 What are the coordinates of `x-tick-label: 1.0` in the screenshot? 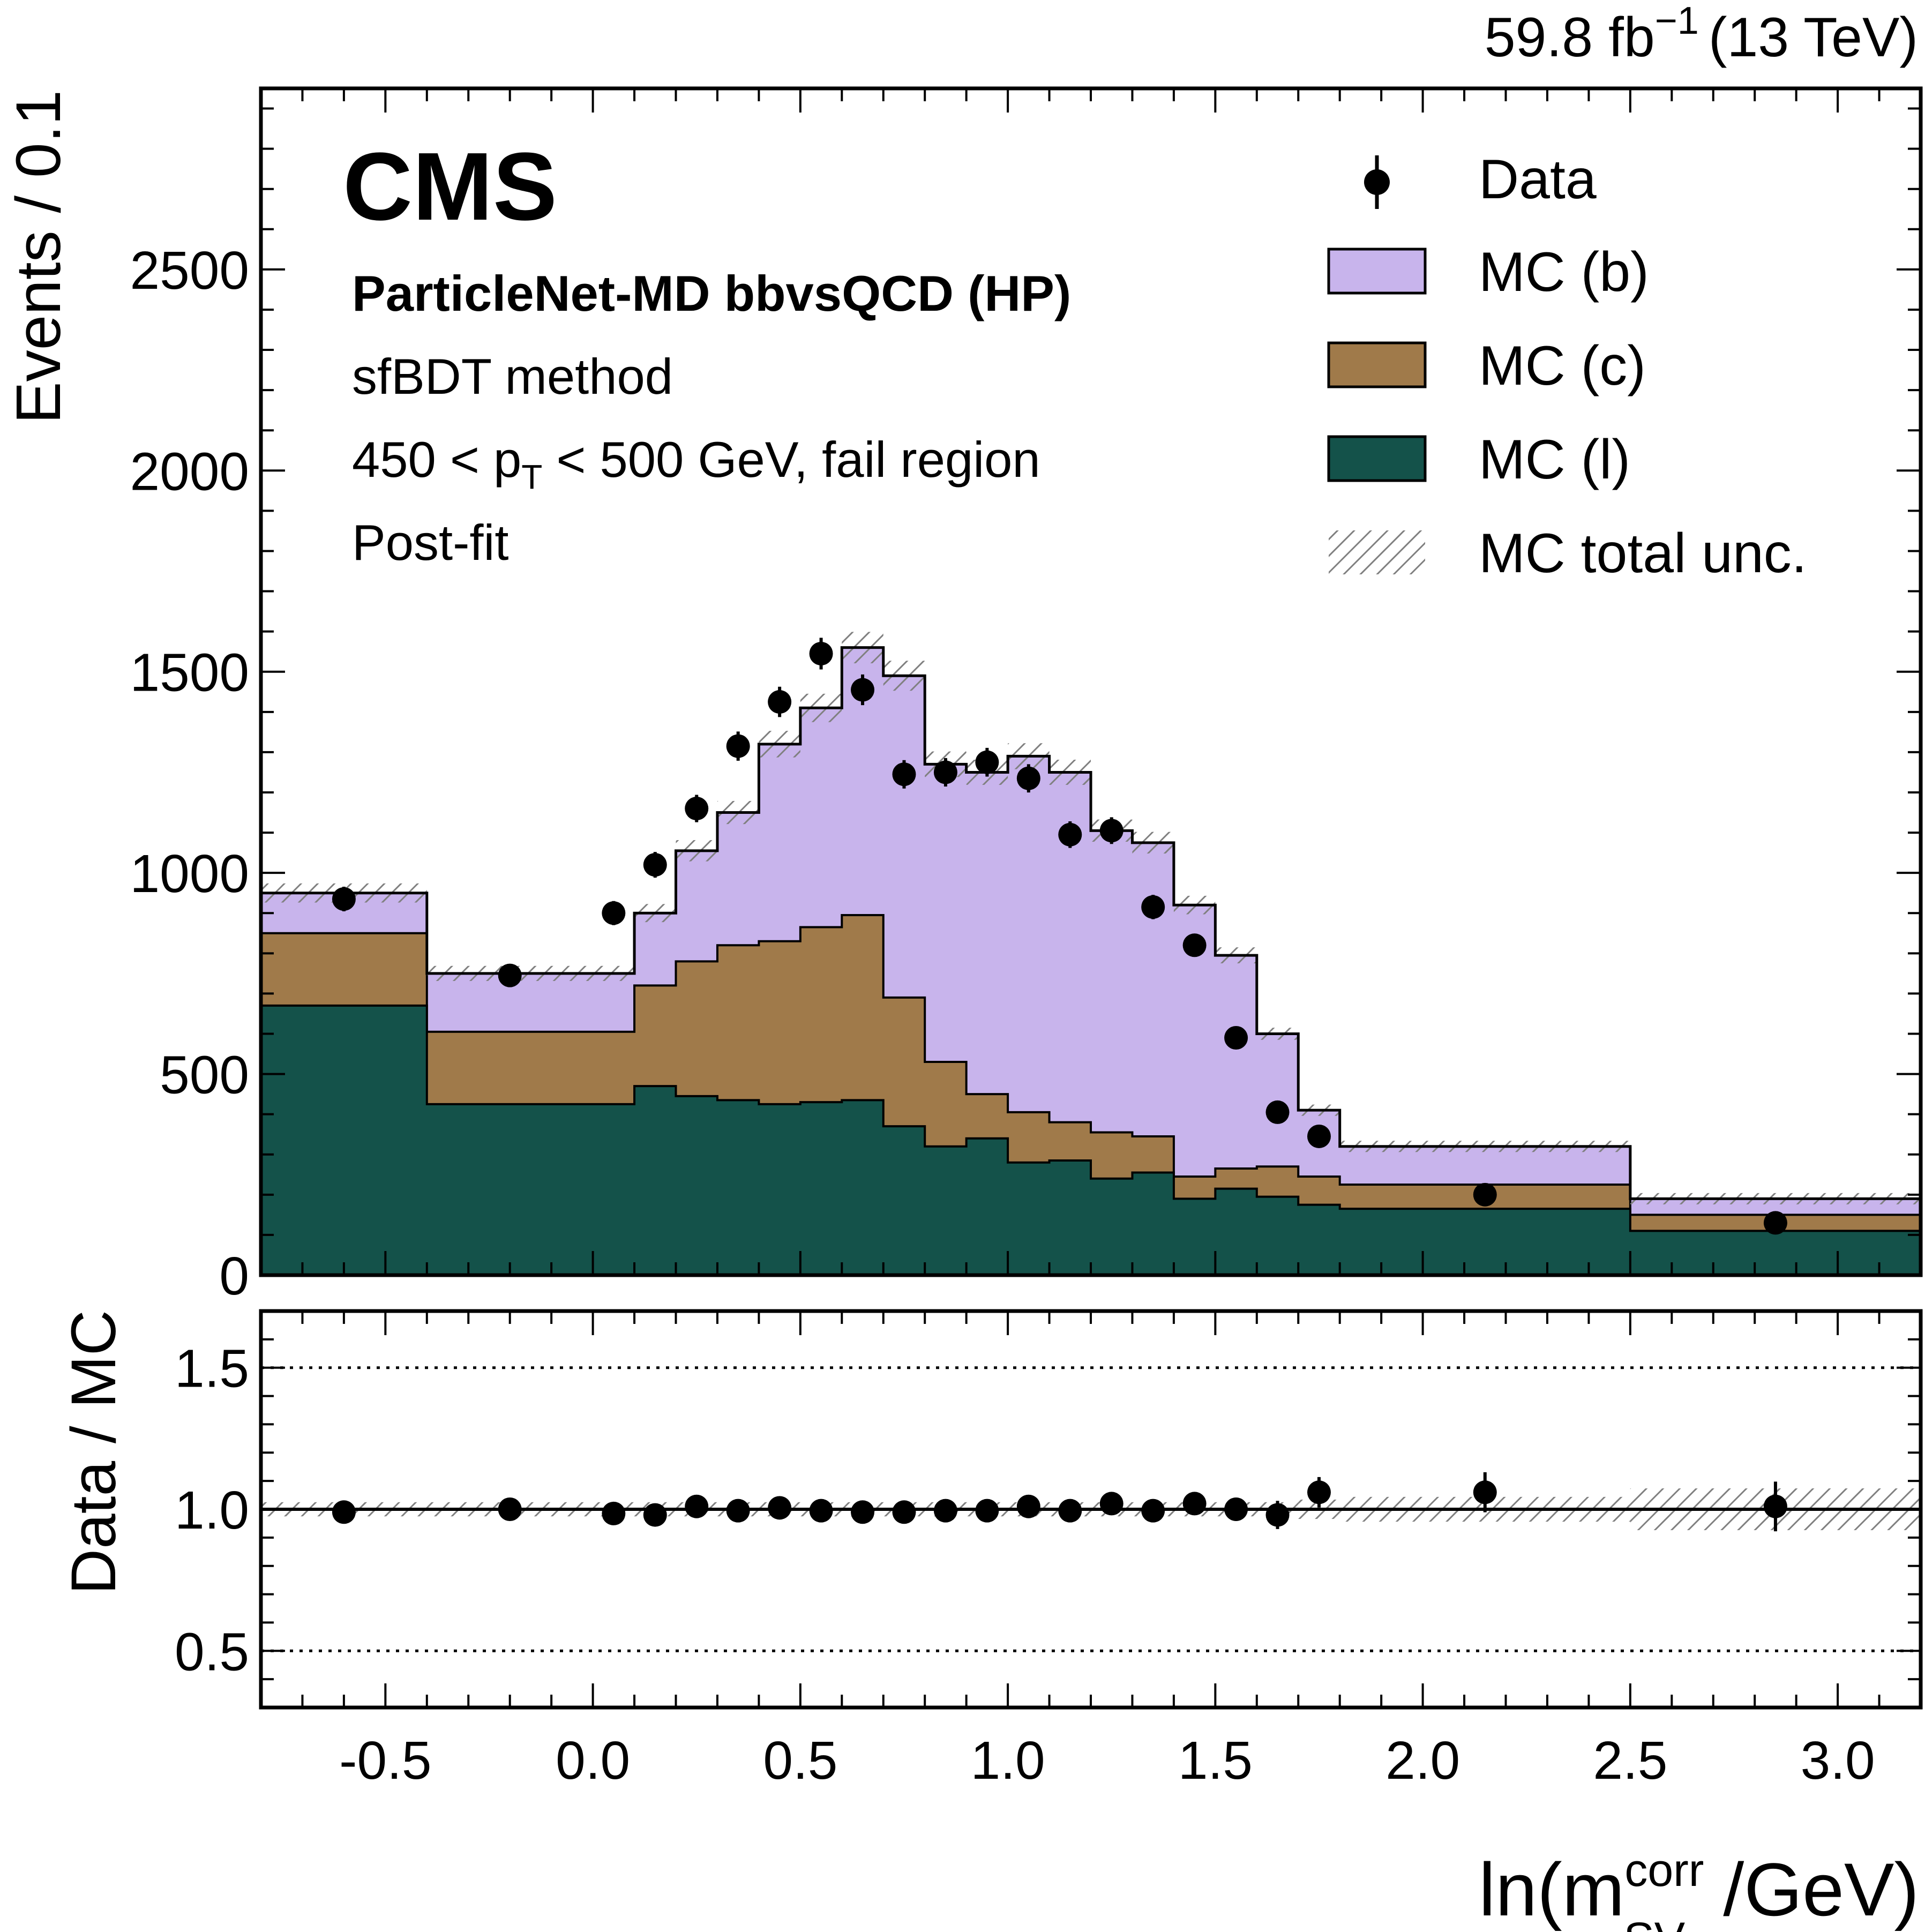 It's located at (1008, 1761).